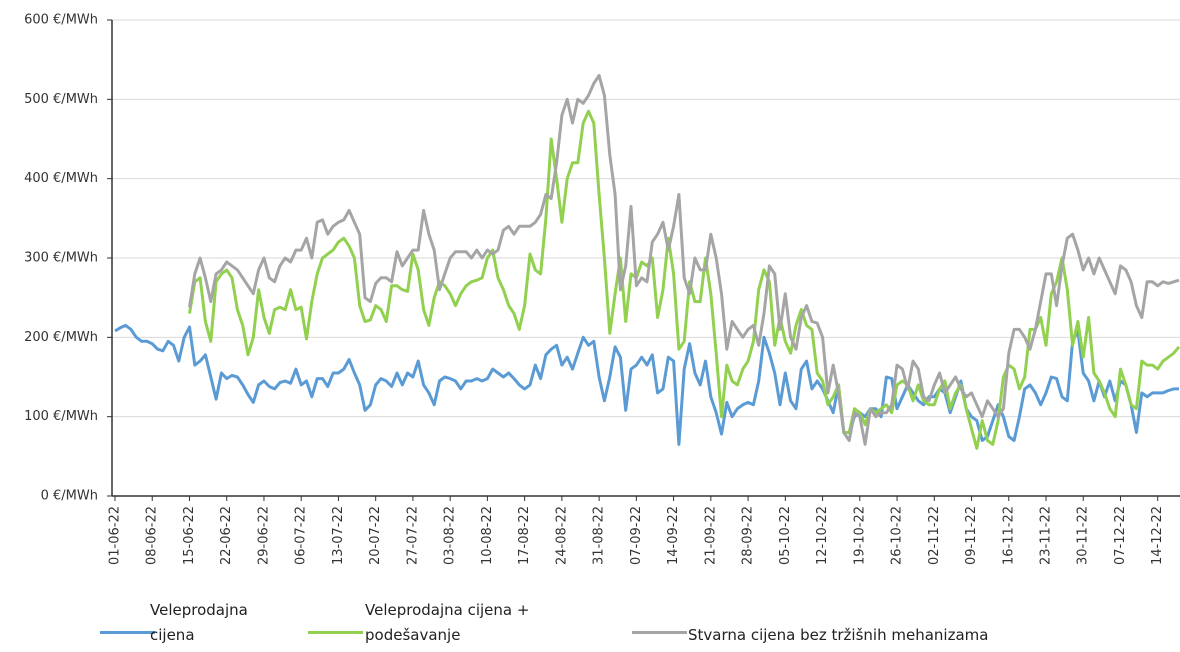 The width and height of the screenshot is (1180, 652). Describe the element at coordinates (338, 535) in the screenshot. I see `x-tick-label: 13-07-22` at that location.